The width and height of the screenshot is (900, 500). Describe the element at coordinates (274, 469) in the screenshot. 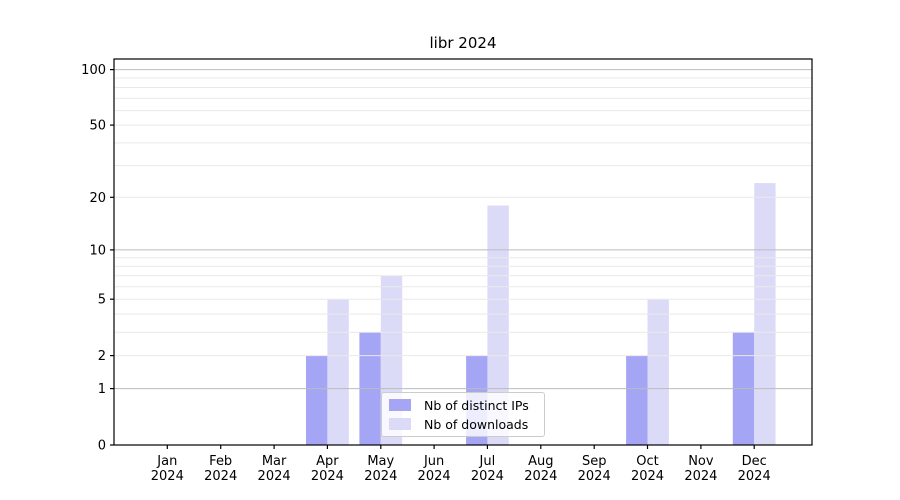

I see `x-tick-label-mar: Mar 2024` at that location.